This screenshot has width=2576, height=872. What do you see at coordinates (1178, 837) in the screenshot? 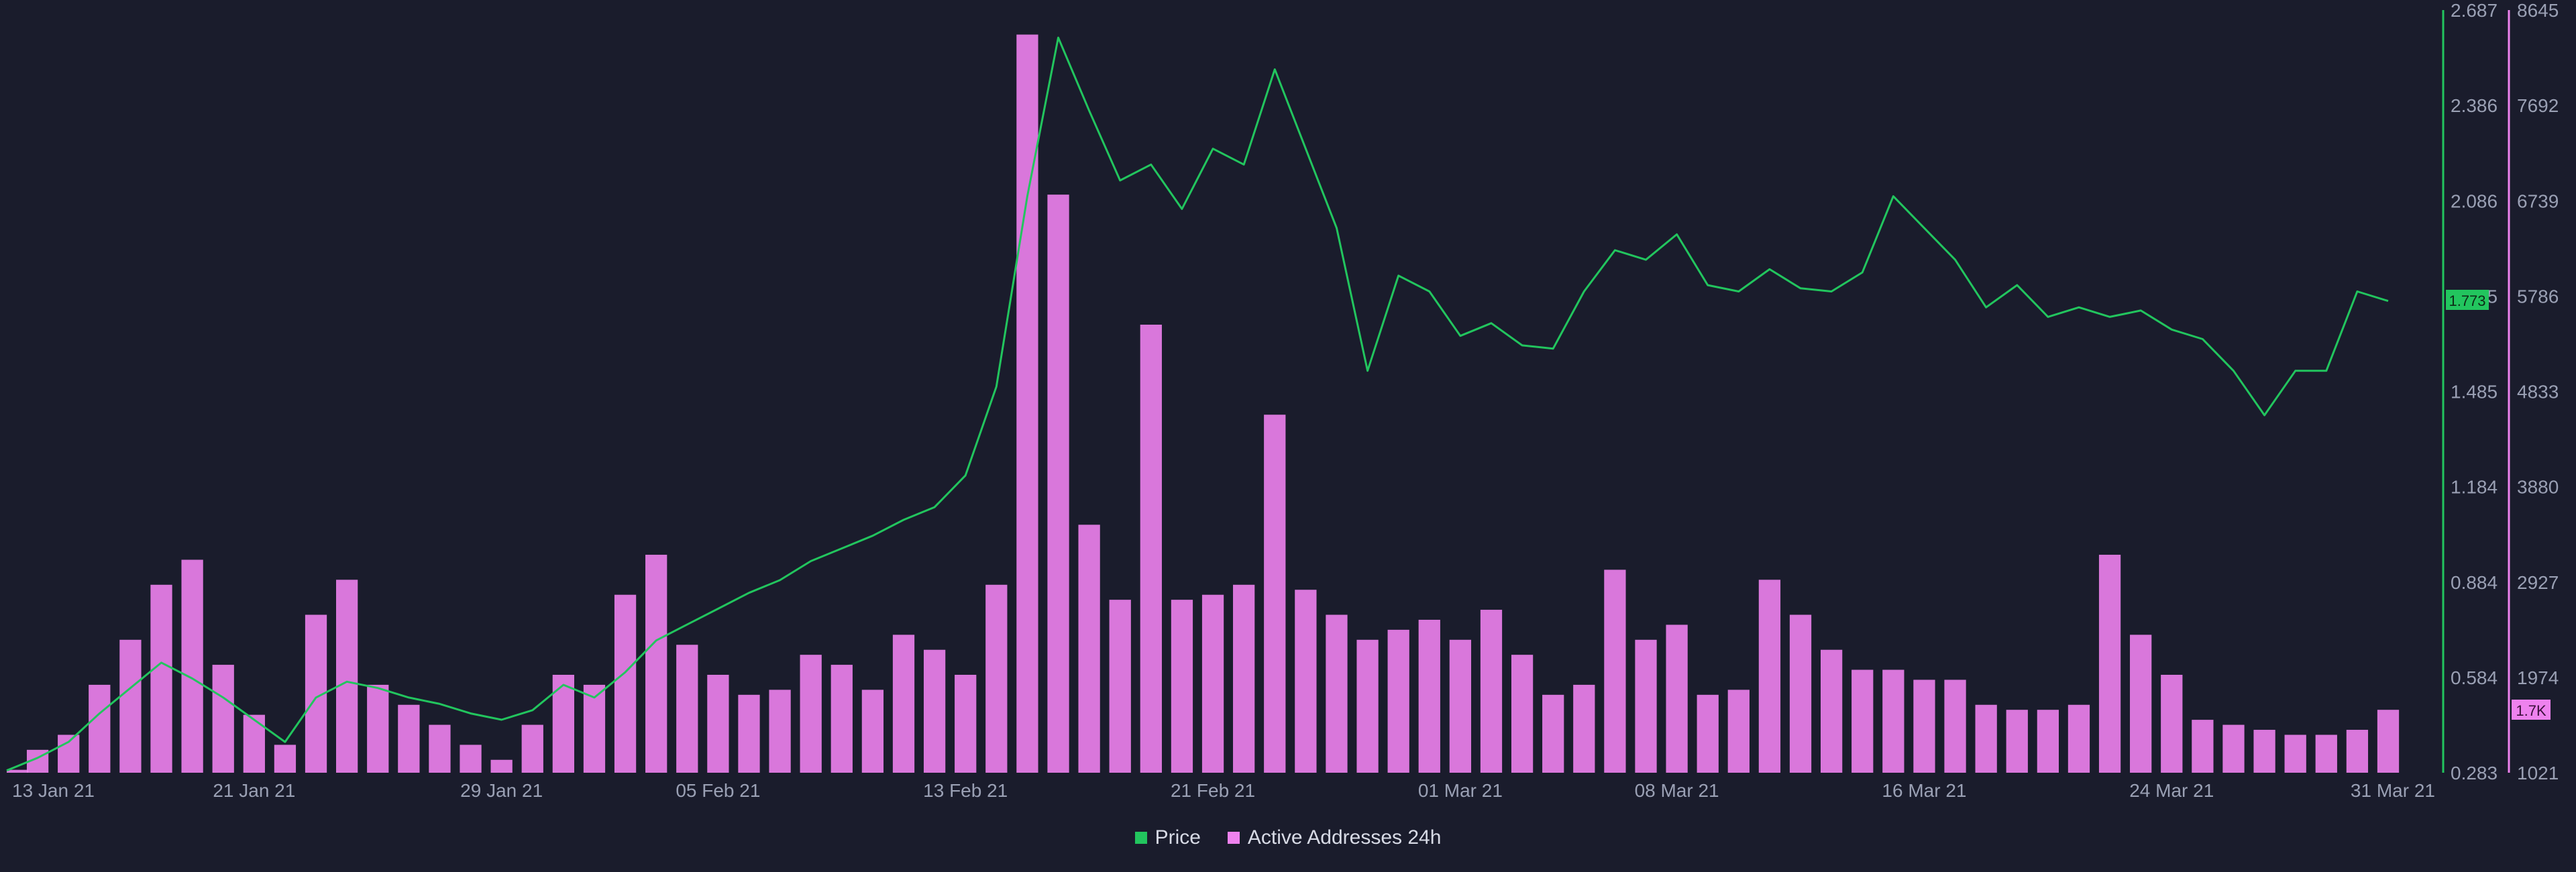
I see `legend-label-price: Price` at bounding box center [1178, 837].